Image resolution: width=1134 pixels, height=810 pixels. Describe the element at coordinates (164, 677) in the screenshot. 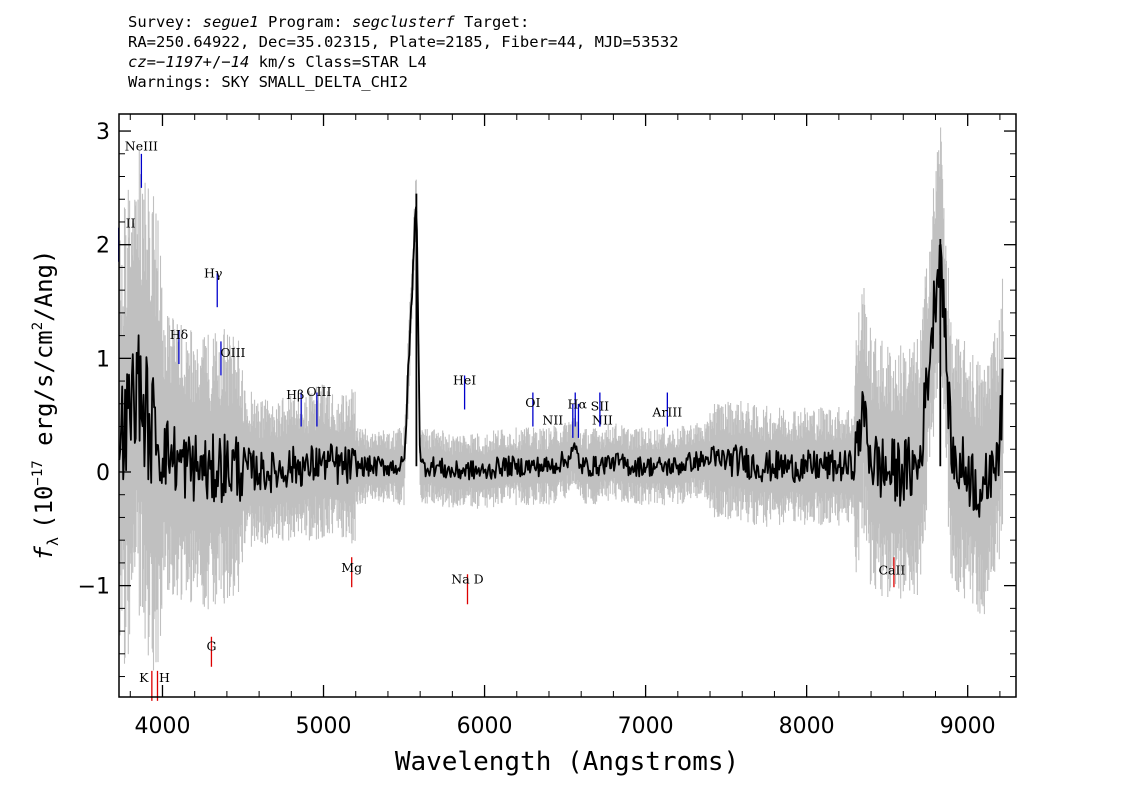

I see `line-label-18: H` at that location.